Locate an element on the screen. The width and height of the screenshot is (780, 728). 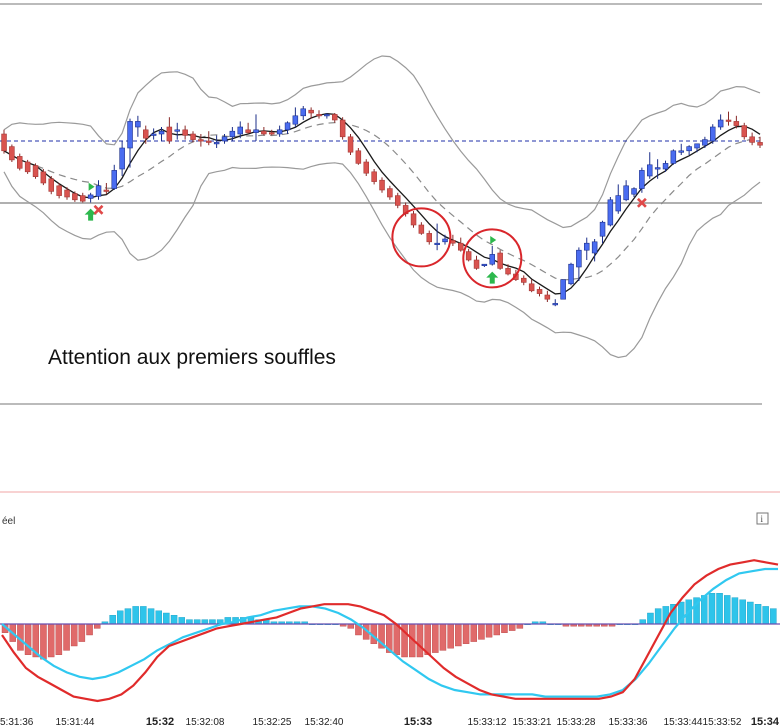
panel-label: éel is located at coordinates (8, 521).